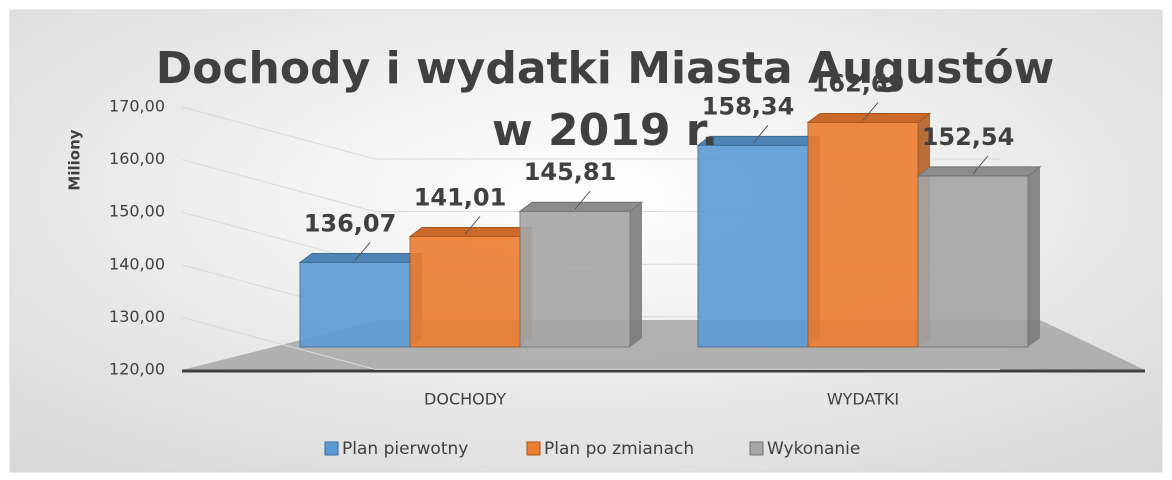 Image resolution: width=1172 pixels, height=480 pixels. I want to click on data-label: 158,34, so click(748, 106).